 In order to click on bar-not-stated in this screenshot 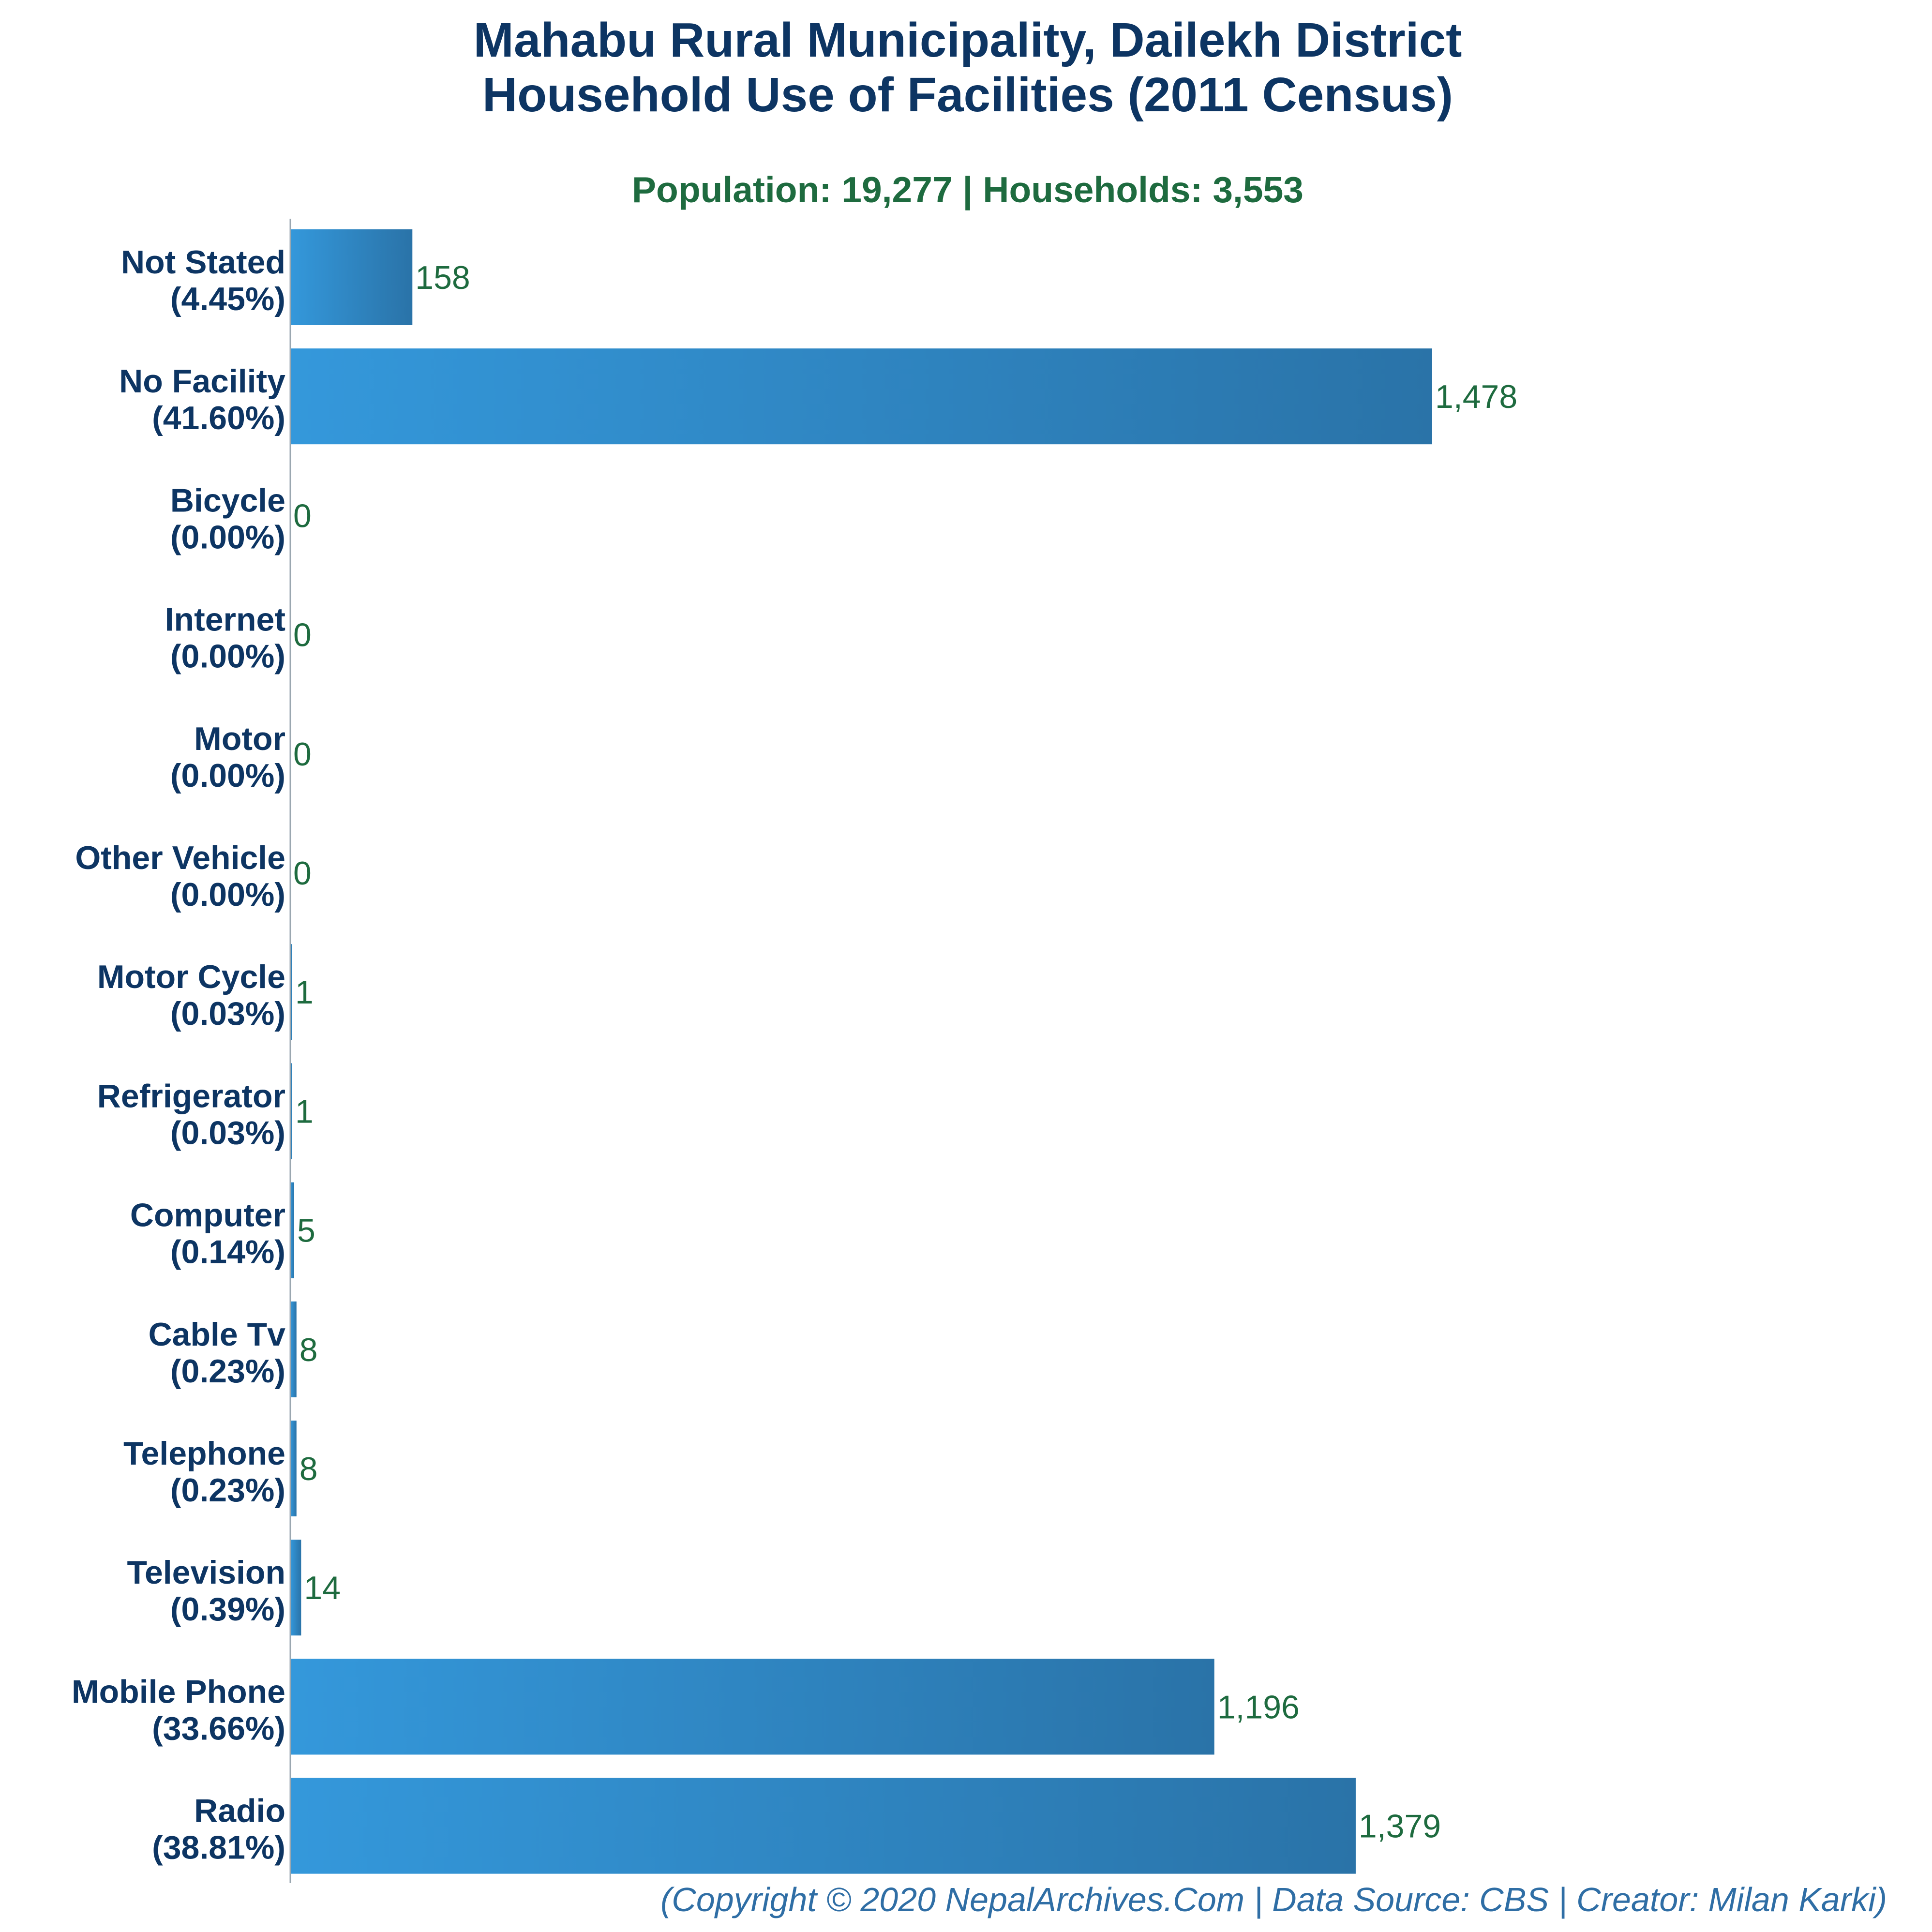, I will do `click(351, 277)`.